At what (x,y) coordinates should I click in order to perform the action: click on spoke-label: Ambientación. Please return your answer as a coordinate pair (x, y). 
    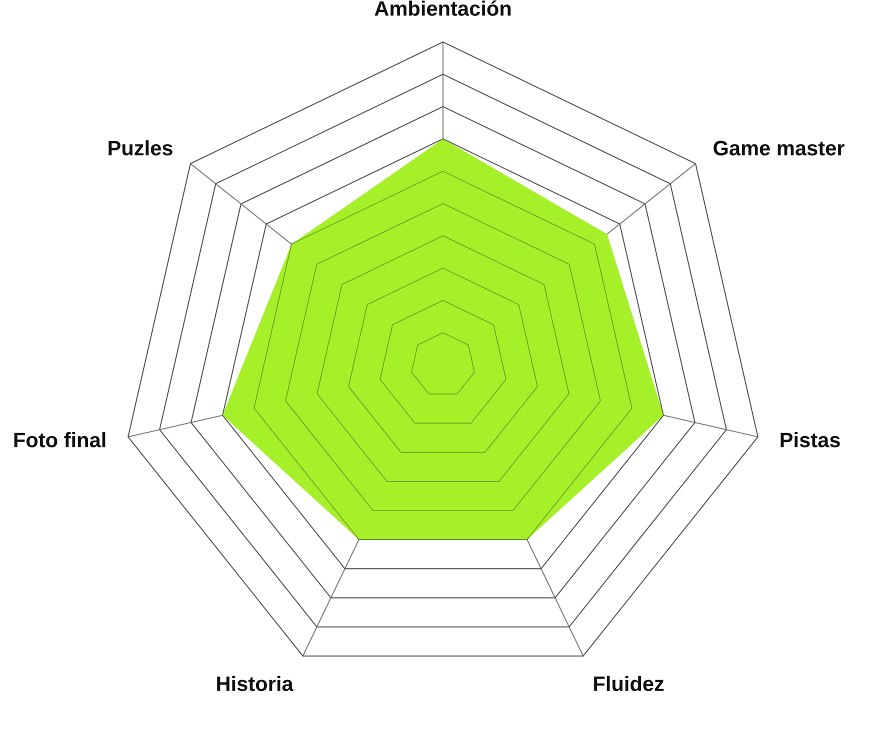
    Looking at the image, I should click on (442, 8).